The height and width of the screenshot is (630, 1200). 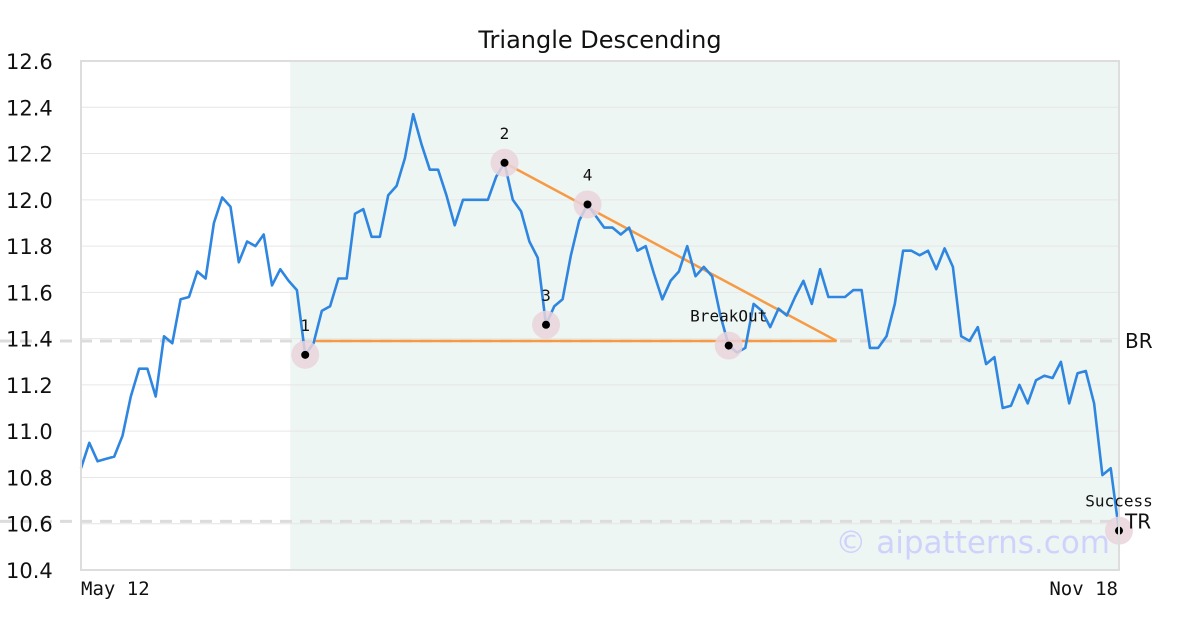 What do you see at coordinates (29, 525) in the screenshot?
I see `y-tick-label: 10.6` at bounding box center [29, 525].